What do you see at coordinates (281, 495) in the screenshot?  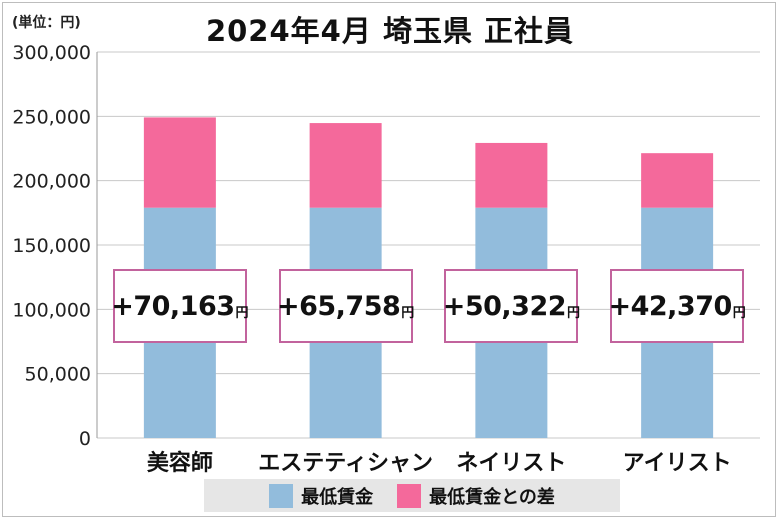 I see `legend-swatch-minimum-wage` at bounding box center [281, 495].